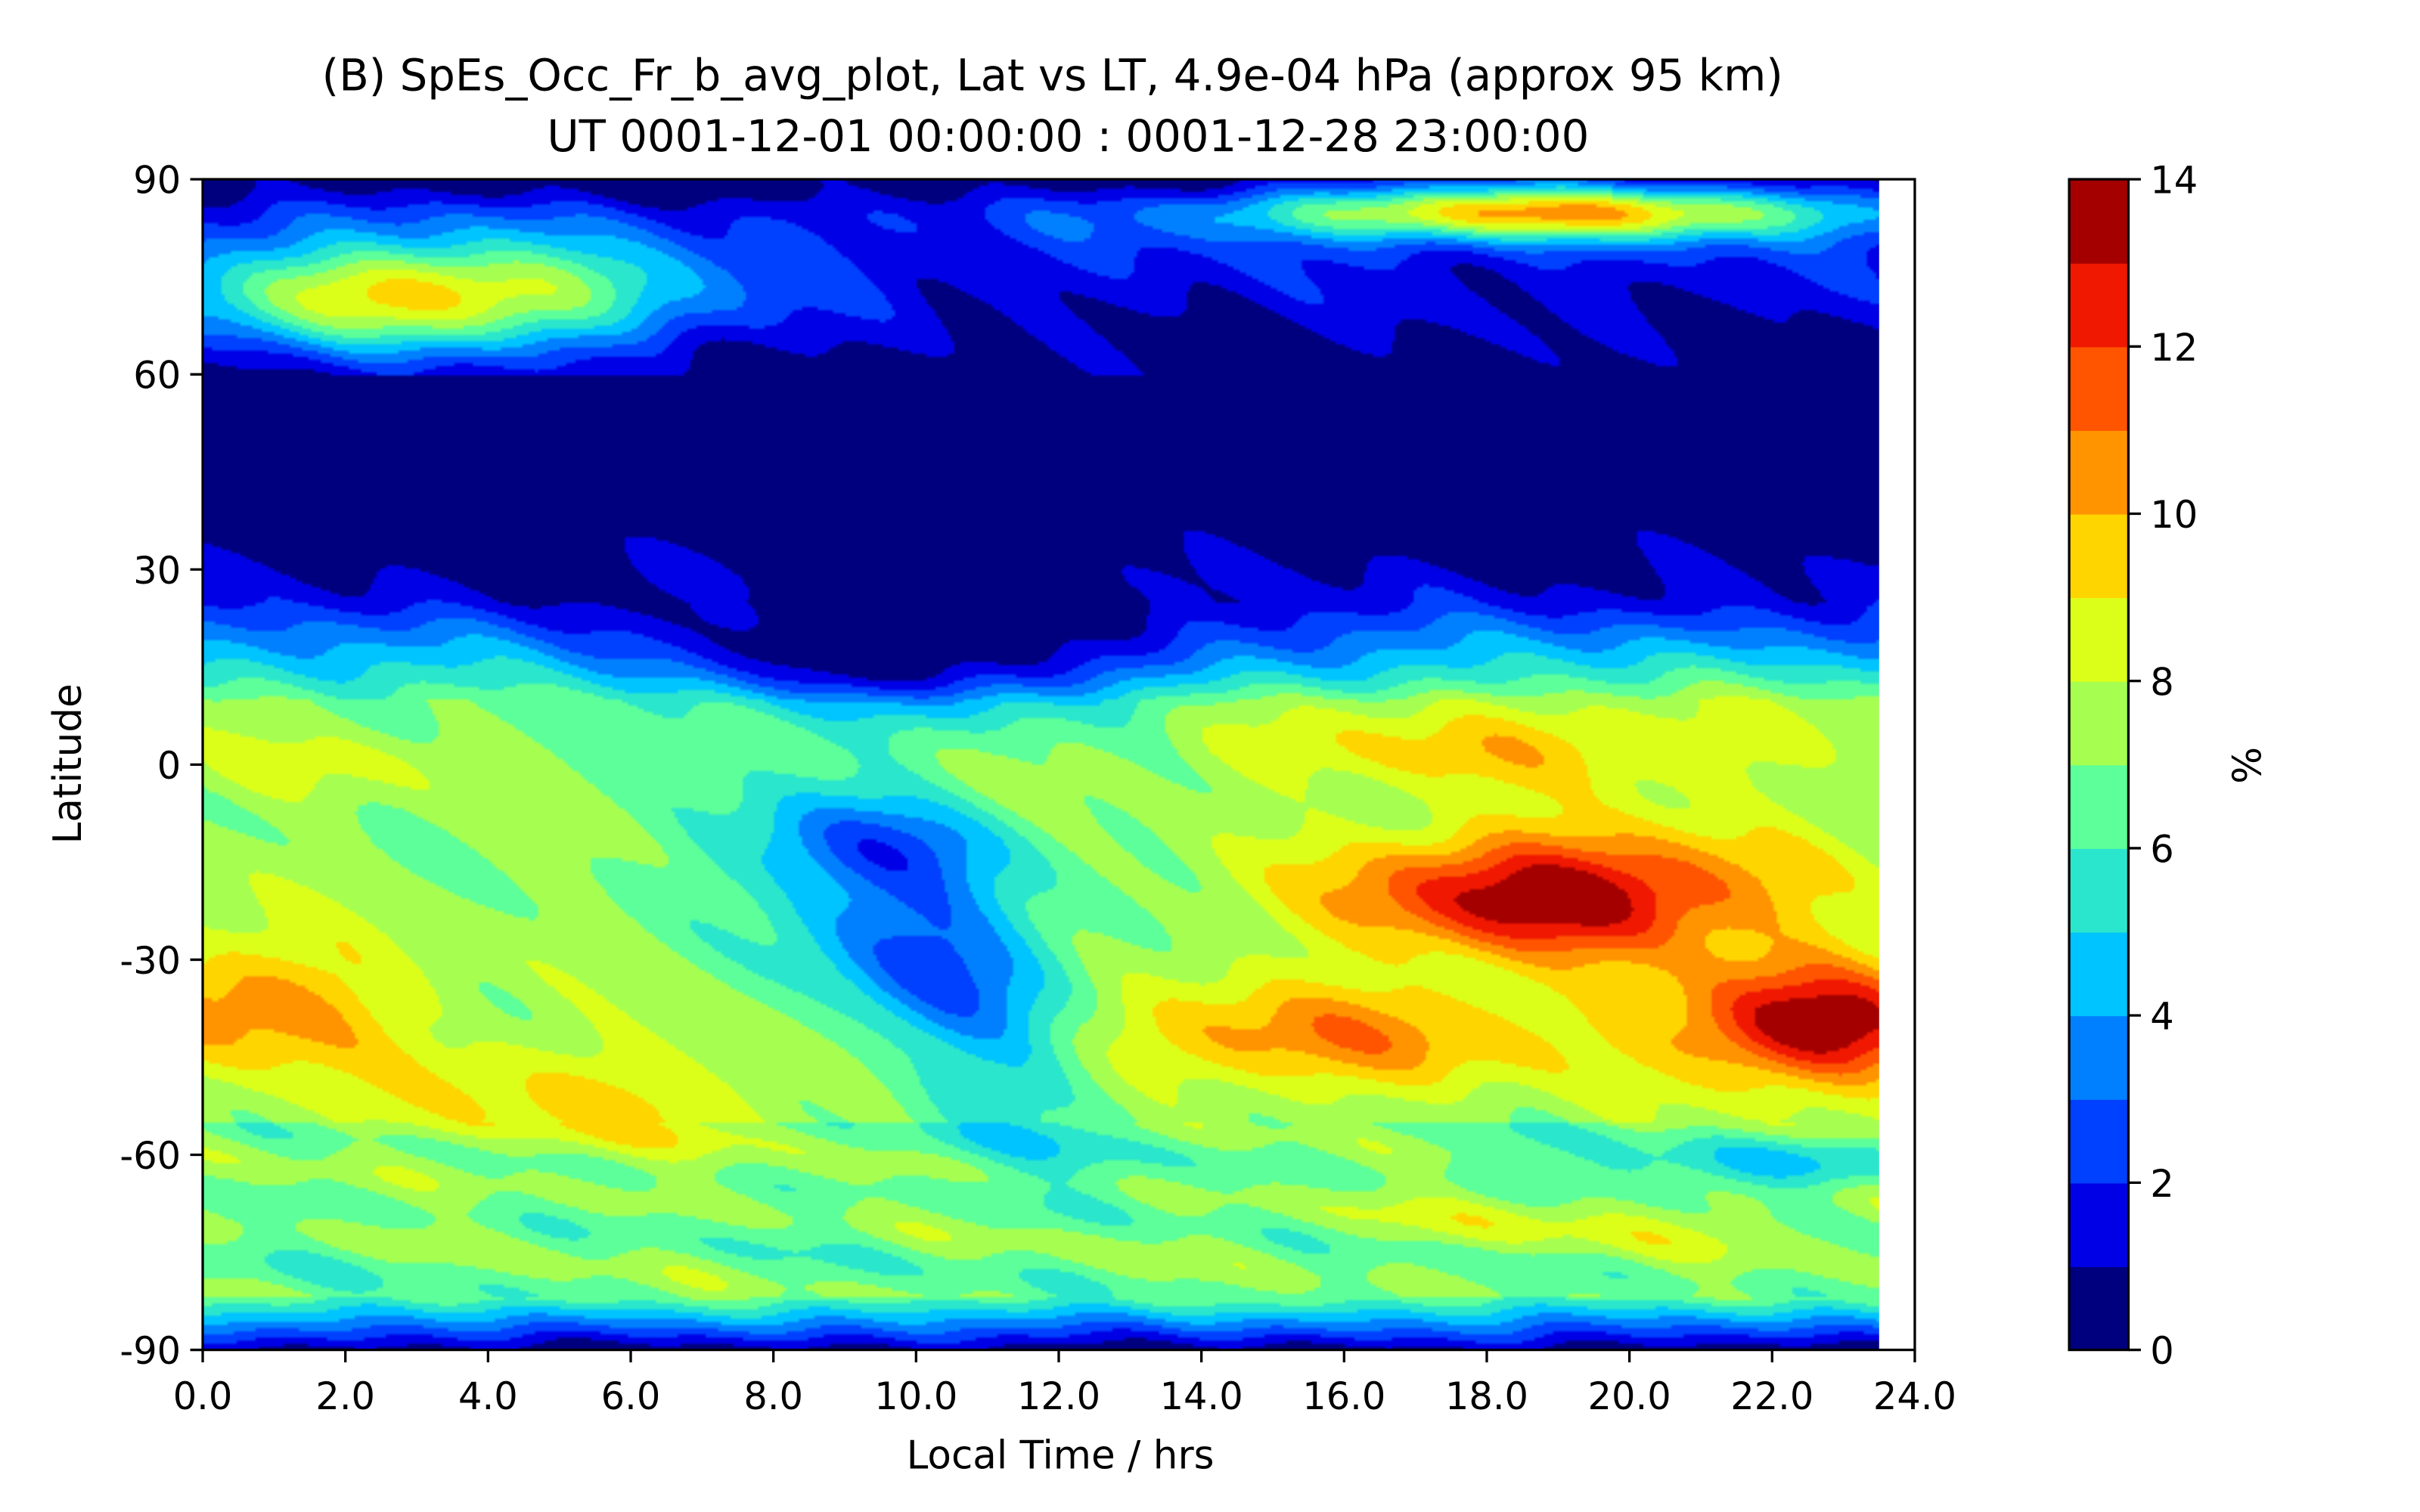  I want to click on x-axis-label: Local Time / hrs, so click(1061, 1455).